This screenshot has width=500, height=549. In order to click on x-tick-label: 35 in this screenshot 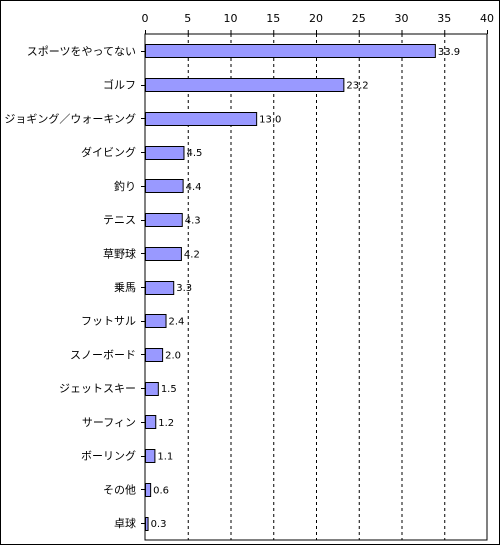, I will do `click(444, 18)`.